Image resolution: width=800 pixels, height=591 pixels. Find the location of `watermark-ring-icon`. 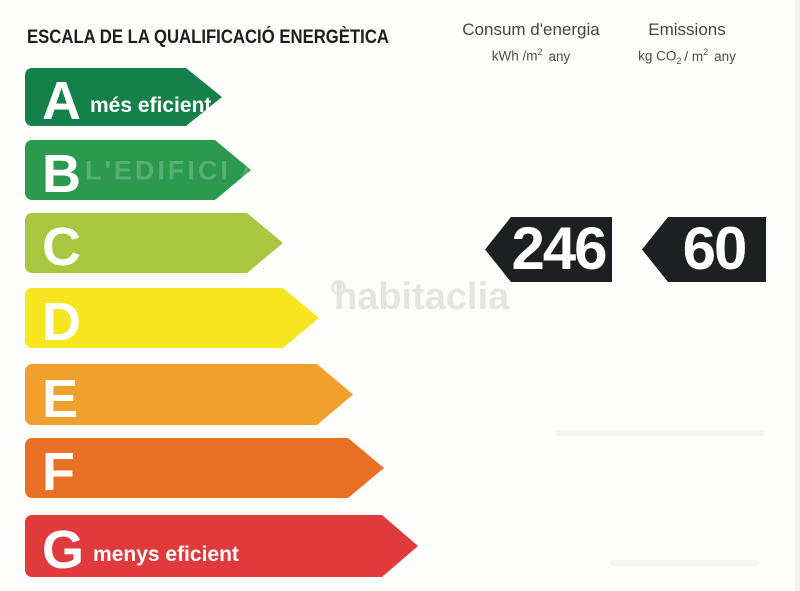

watermark-ring-icon is located at coordinates (338, 287).